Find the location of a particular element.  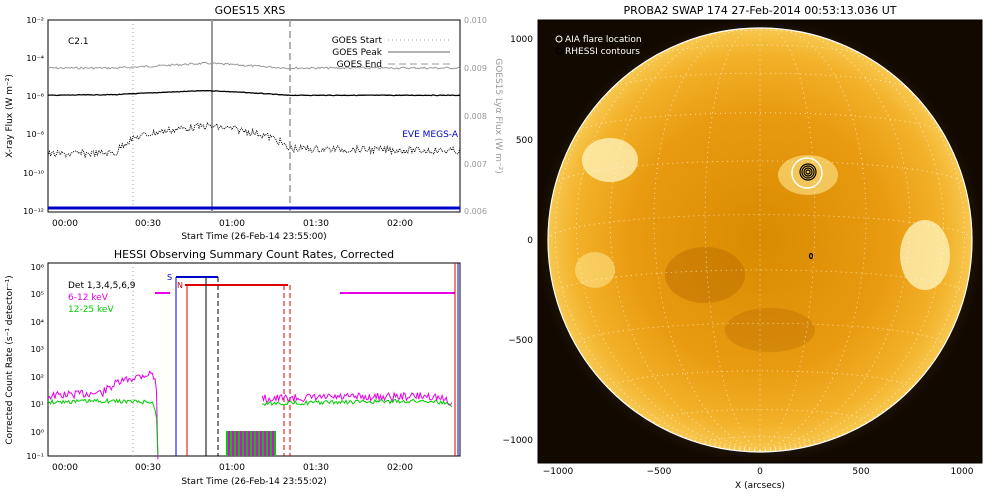

swap-y-tick: 1000 is located at coordinates (521, 40).